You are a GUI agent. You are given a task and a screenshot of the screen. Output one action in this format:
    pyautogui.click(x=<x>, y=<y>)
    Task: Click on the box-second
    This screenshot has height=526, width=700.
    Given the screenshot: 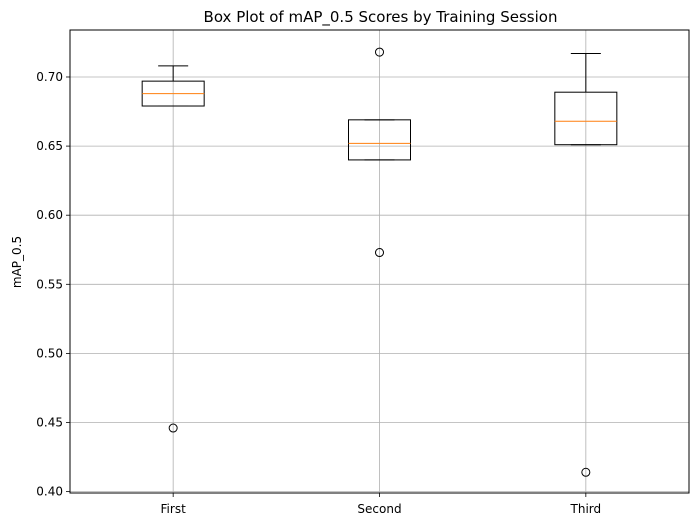 What is the action you would take?
    pyautogui.click(x=379, y=152)
    